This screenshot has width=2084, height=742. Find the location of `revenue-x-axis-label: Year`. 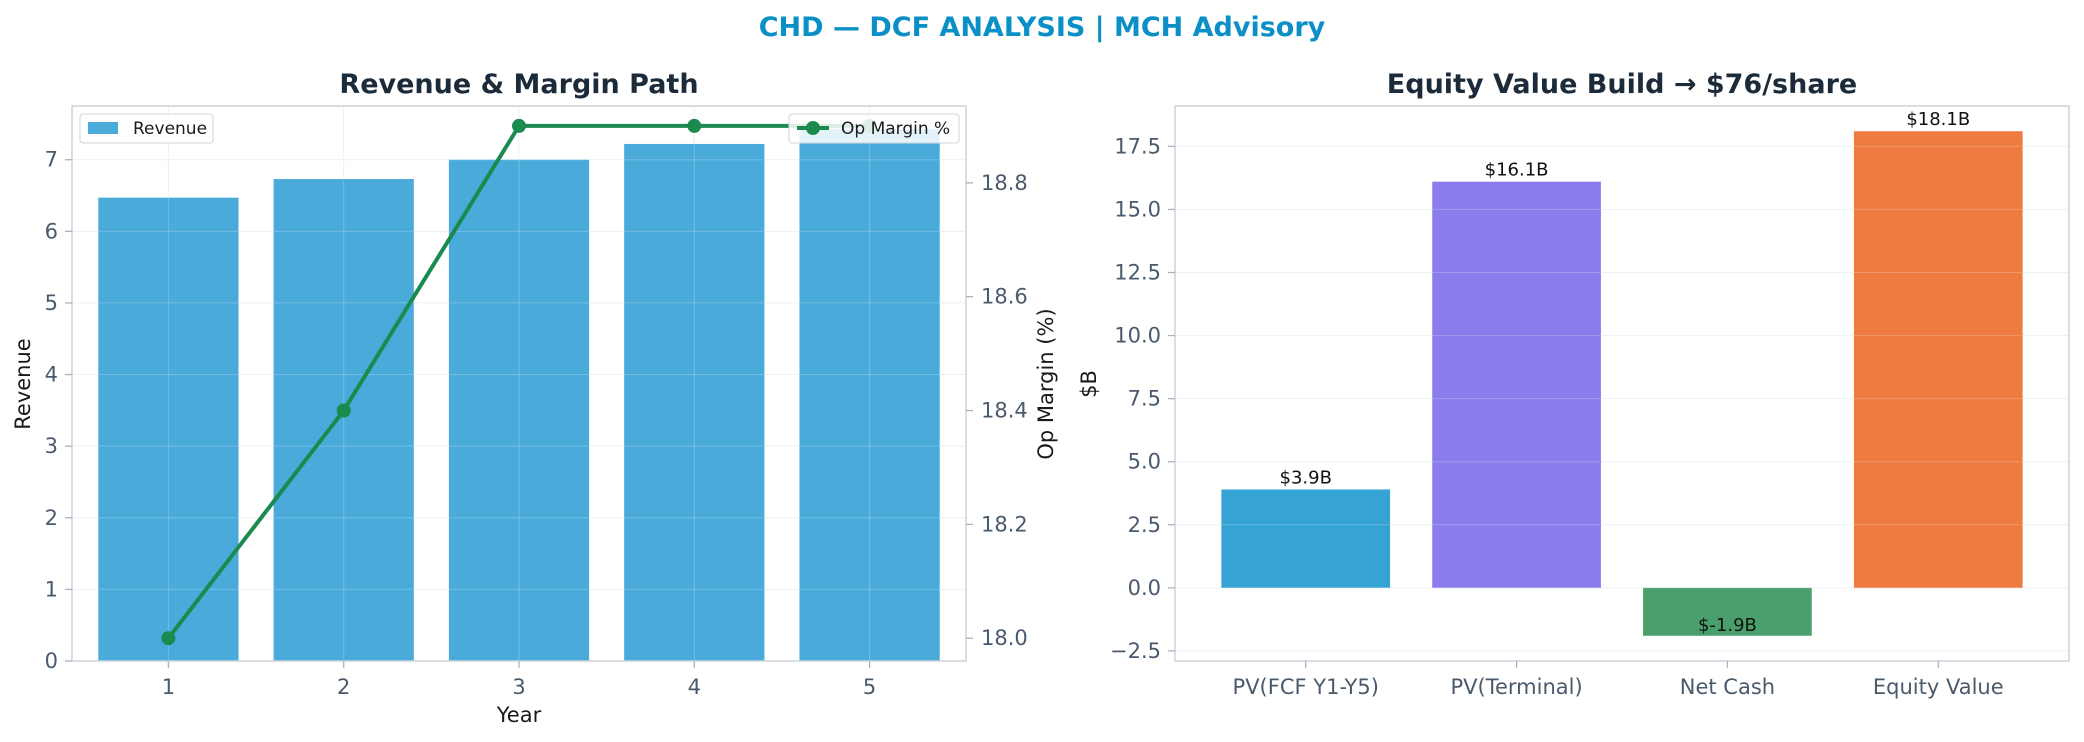

revenue-x-axis-label: Year is located at coordinates (519, 715).